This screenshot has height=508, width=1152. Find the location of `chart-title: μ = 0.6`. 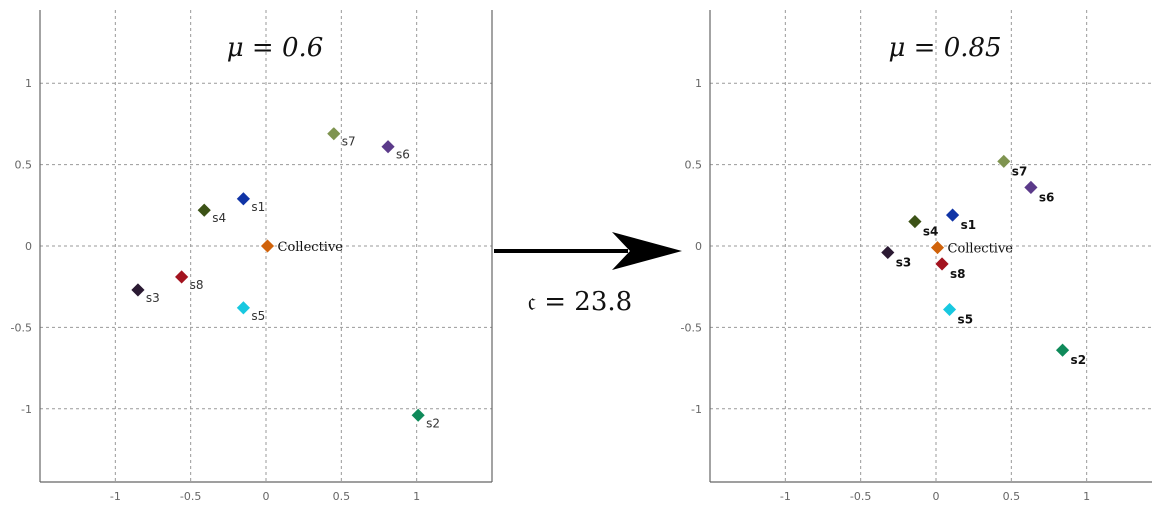

chart-title: μ = 0.6 is located at coordinates (275, 48).